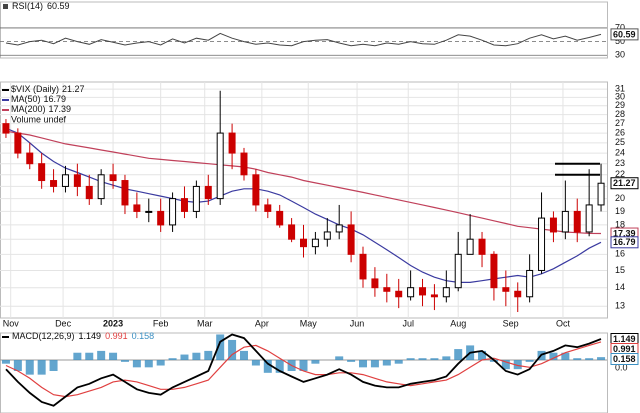 The width and height of the screenshot is (640, 413). Describe the element at coordinates (620, 89) in the screenshot. I see `y-tick-label: 31` at that location.